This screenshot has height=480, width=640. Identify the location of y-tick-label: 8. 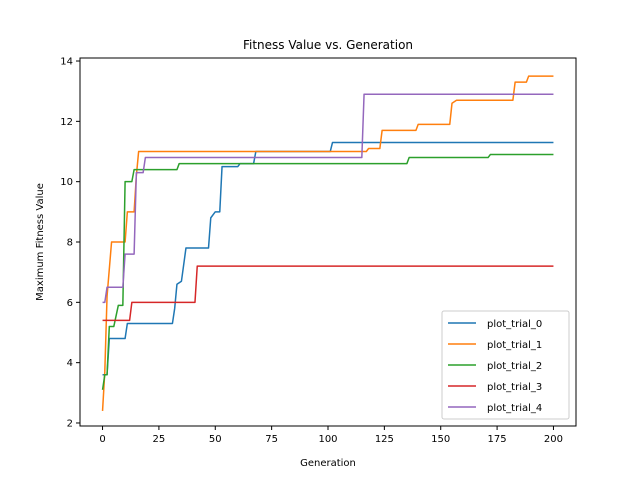
(70, 243).